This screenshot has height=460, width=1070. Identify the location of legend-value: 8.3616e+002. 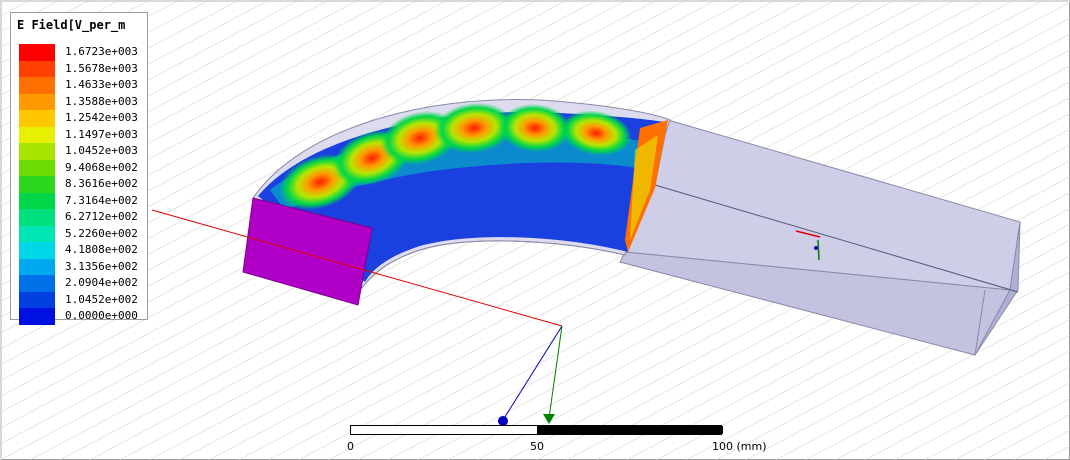
(101, 183).